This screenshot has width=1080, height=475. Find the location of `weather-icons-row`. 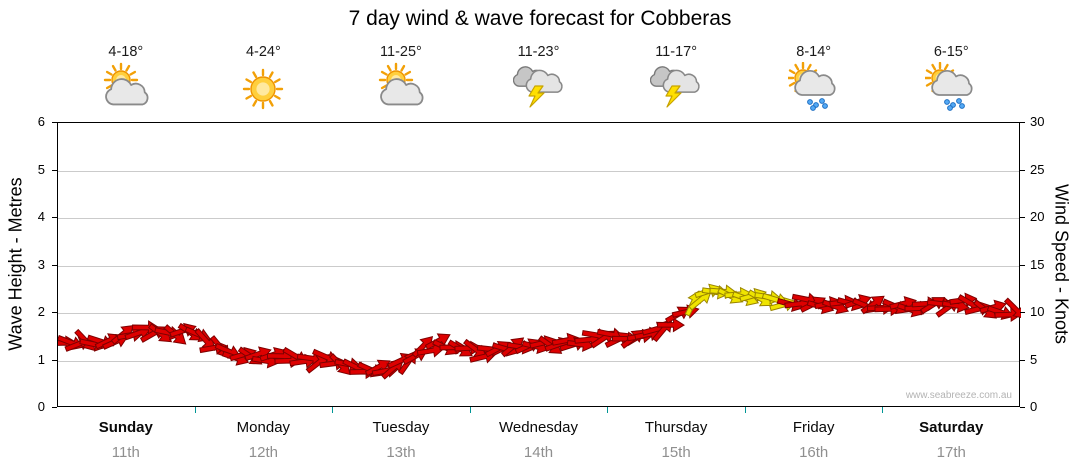

weather-icons-row is located at coordinates (538, 90).